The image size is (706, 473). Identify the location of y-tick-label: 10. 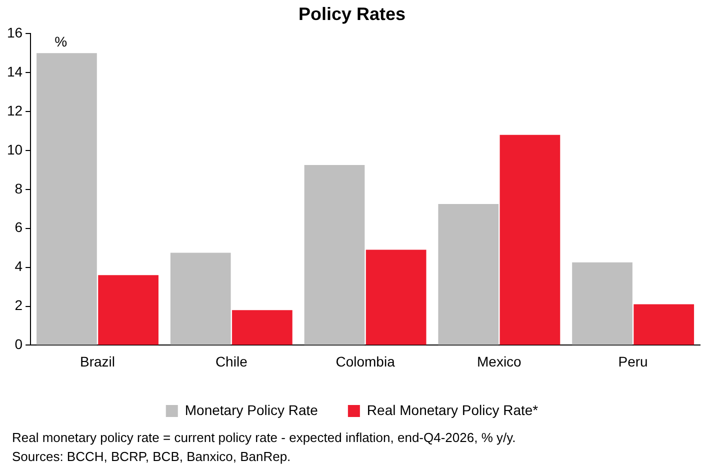
(14, 149).